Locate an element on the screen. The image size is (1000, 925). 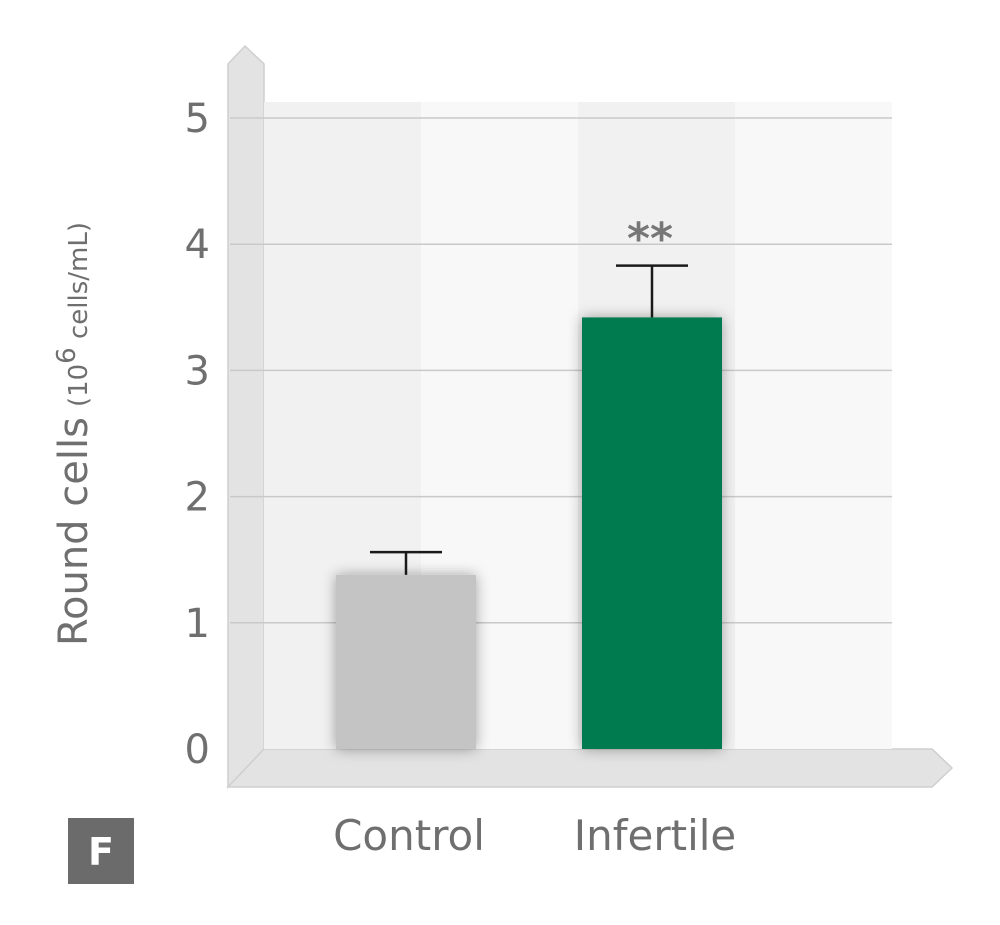
y-tick-label: 5 is located at coordinates (197, 119).